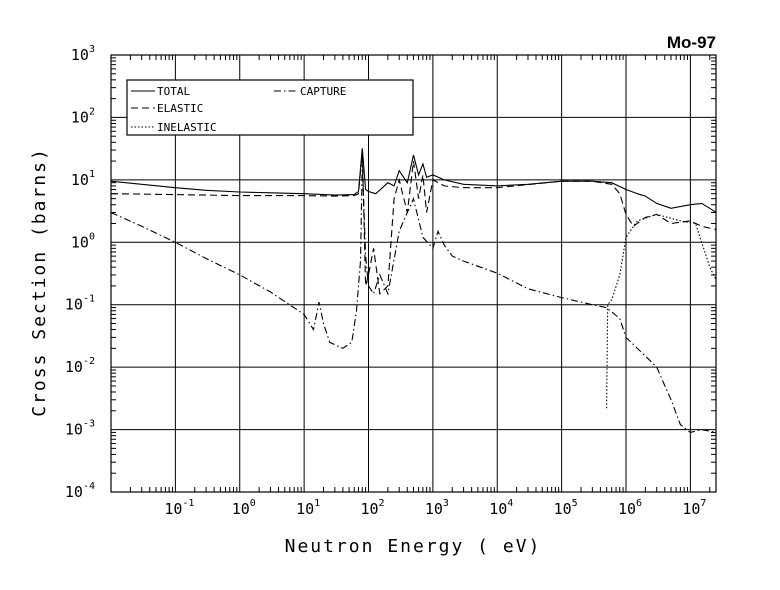 This screenshot has width=780, height=590. I want to click on x-tick-label: 10⁵, so click(566, 508).